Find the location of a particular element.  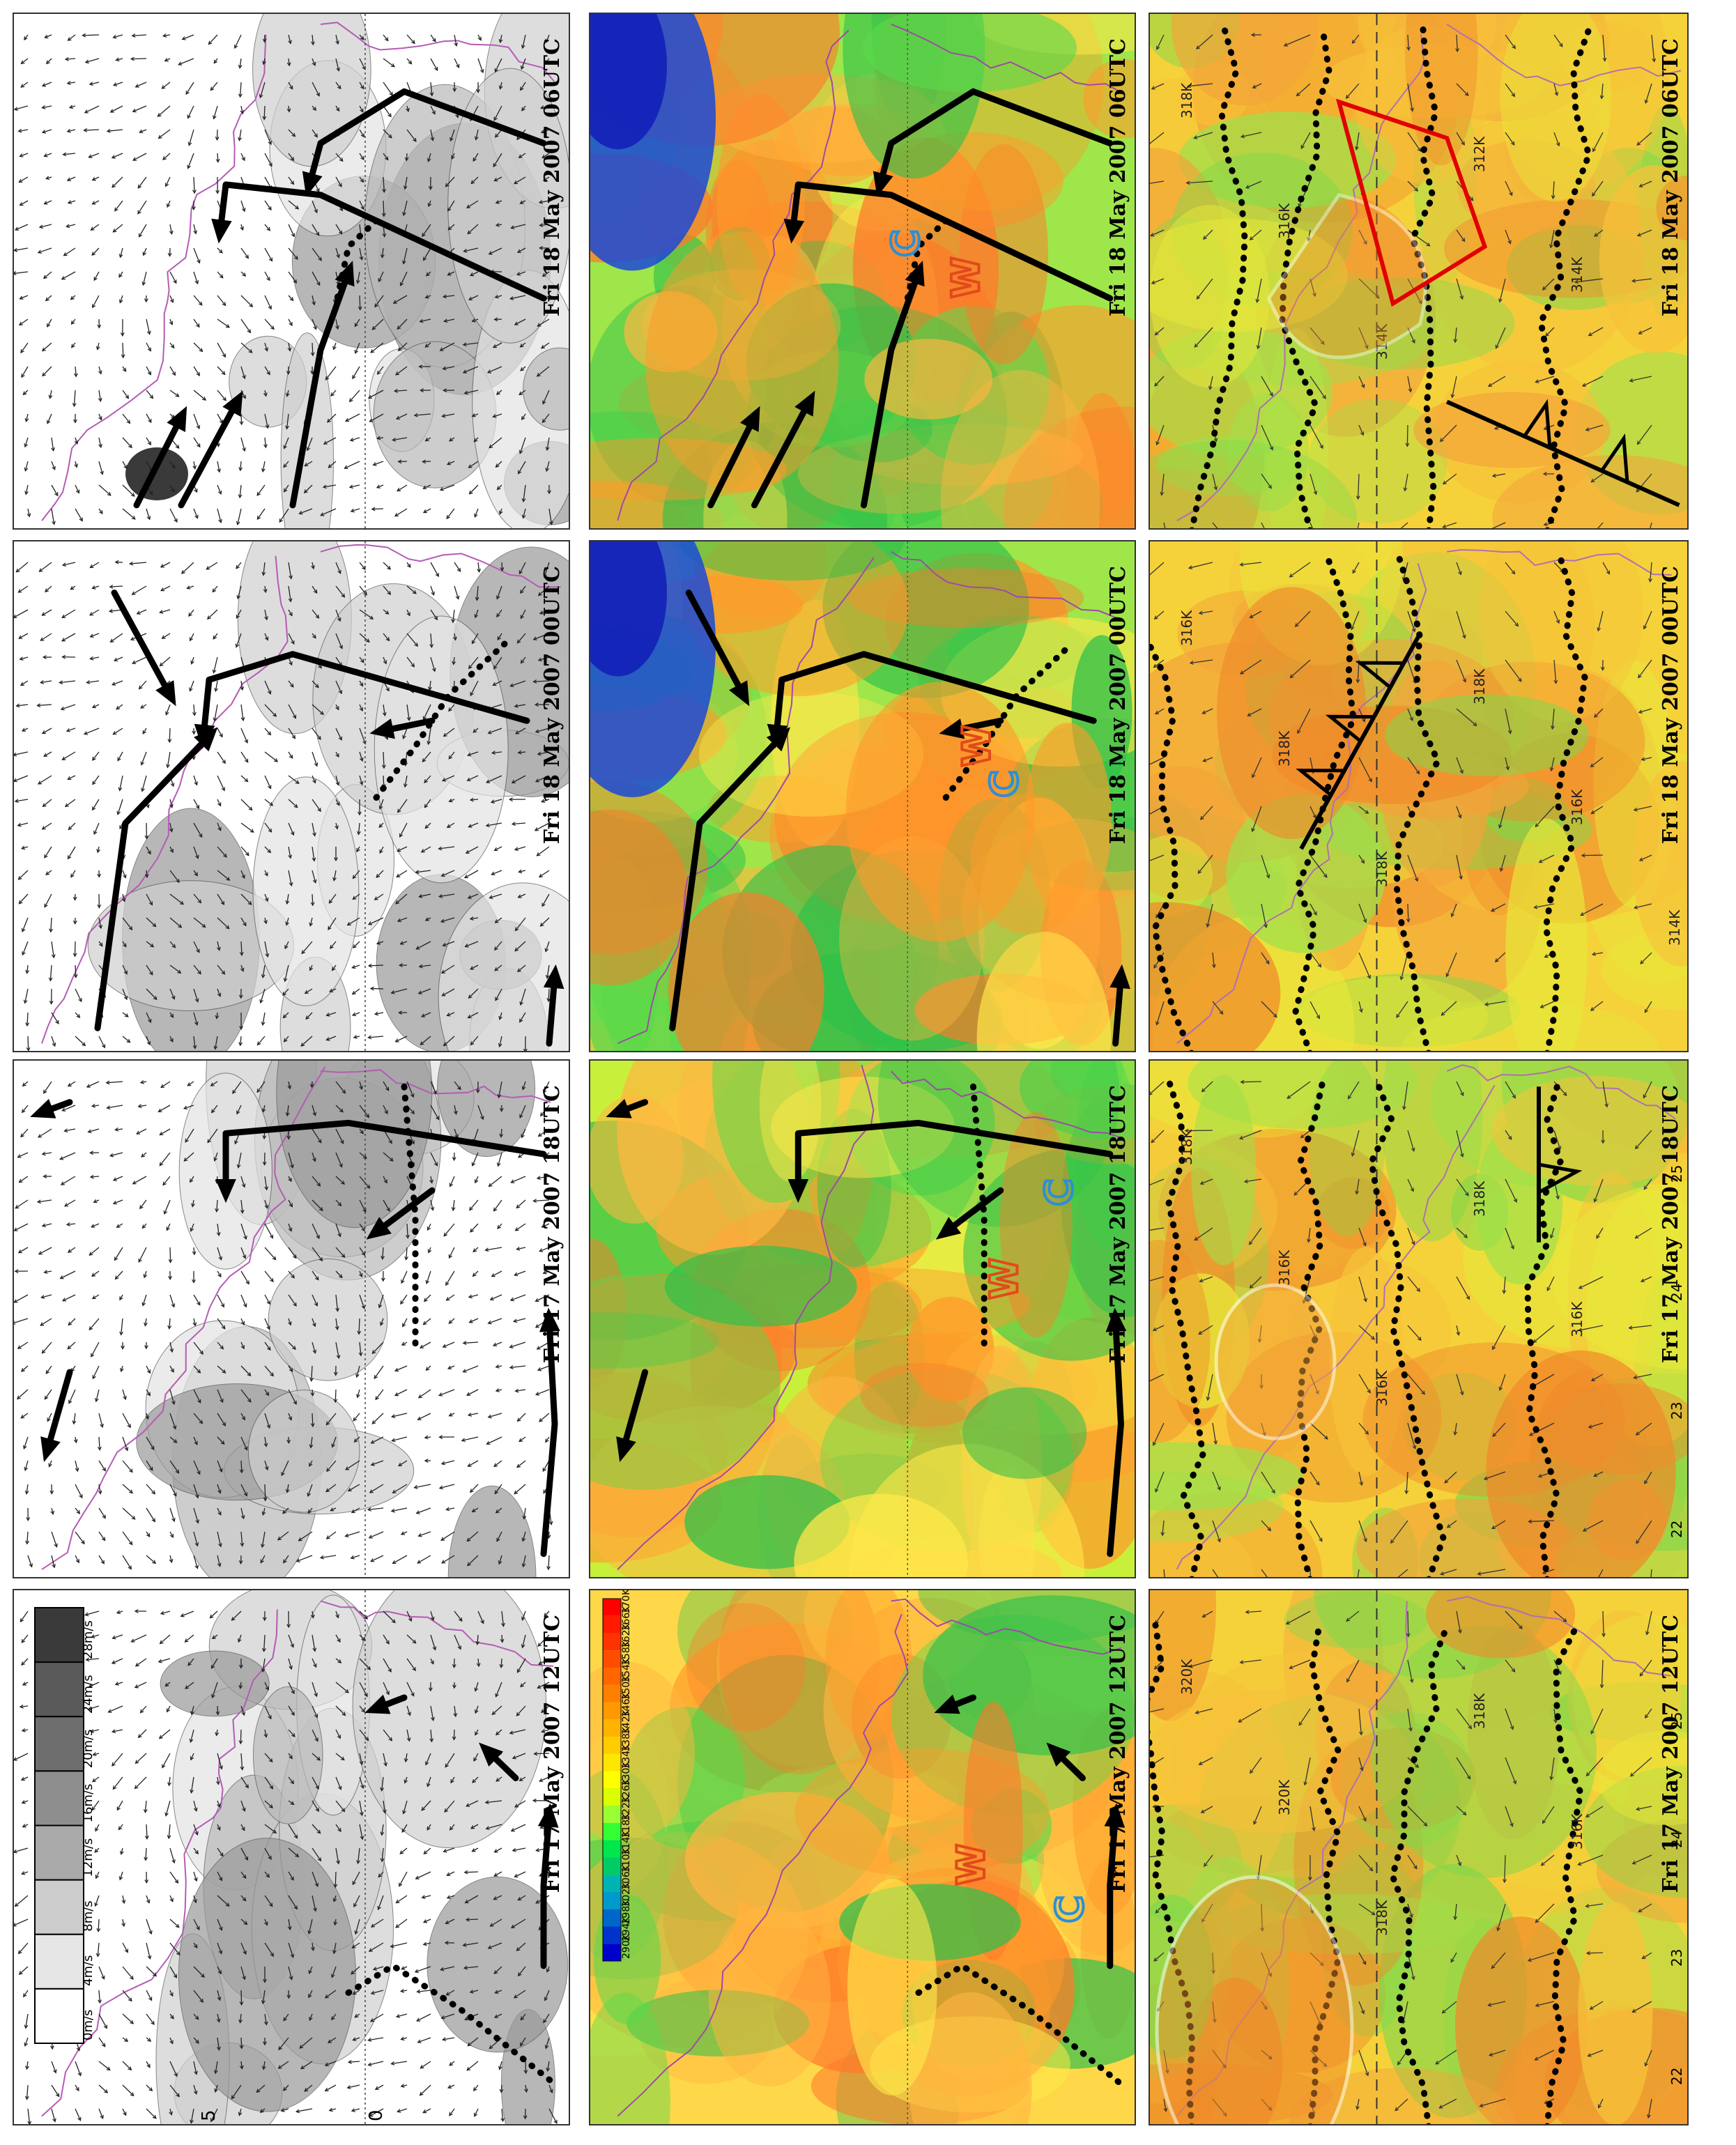

time-label-zoom-theta-1: Fri 17 May 2007 12UTC is located at coordinates (1671, 1754).